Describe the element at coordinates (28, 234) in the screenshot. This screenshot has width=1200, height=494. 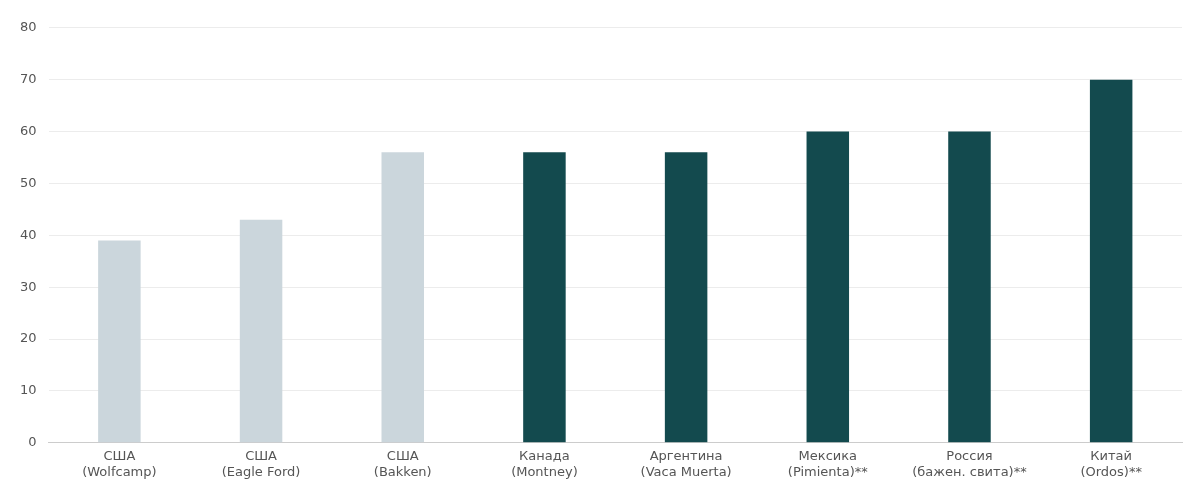
I see `y-tick-label: 40` at that location.